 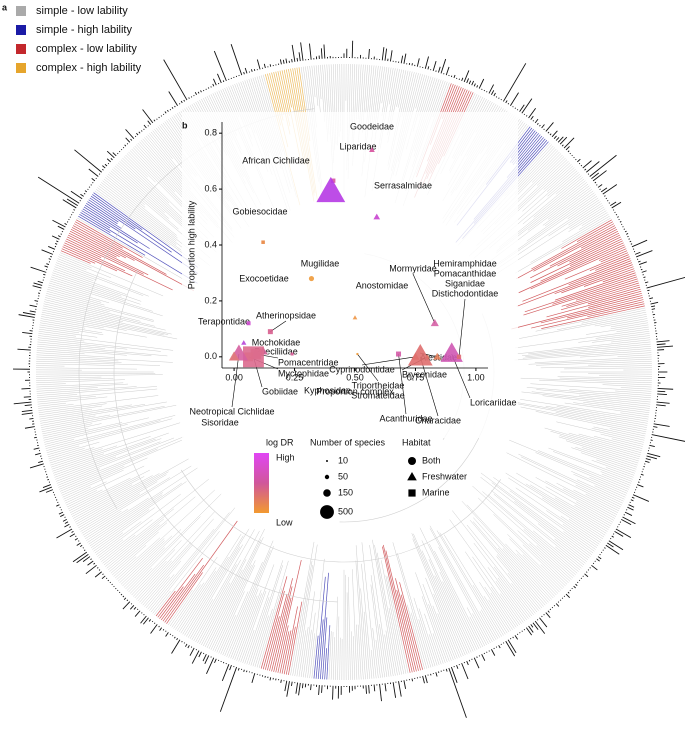 What do you see at coordinates (403, 185) in the screenshot?
I see `point-label: Serrasalmidae` at bounding box center [403, 185].